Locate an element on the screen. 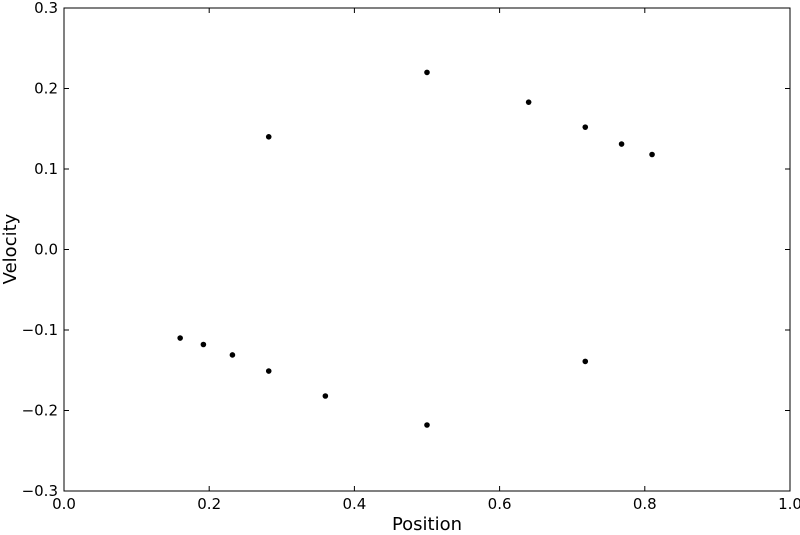  x-axis-label: Position is located at coordinates (427, 524).